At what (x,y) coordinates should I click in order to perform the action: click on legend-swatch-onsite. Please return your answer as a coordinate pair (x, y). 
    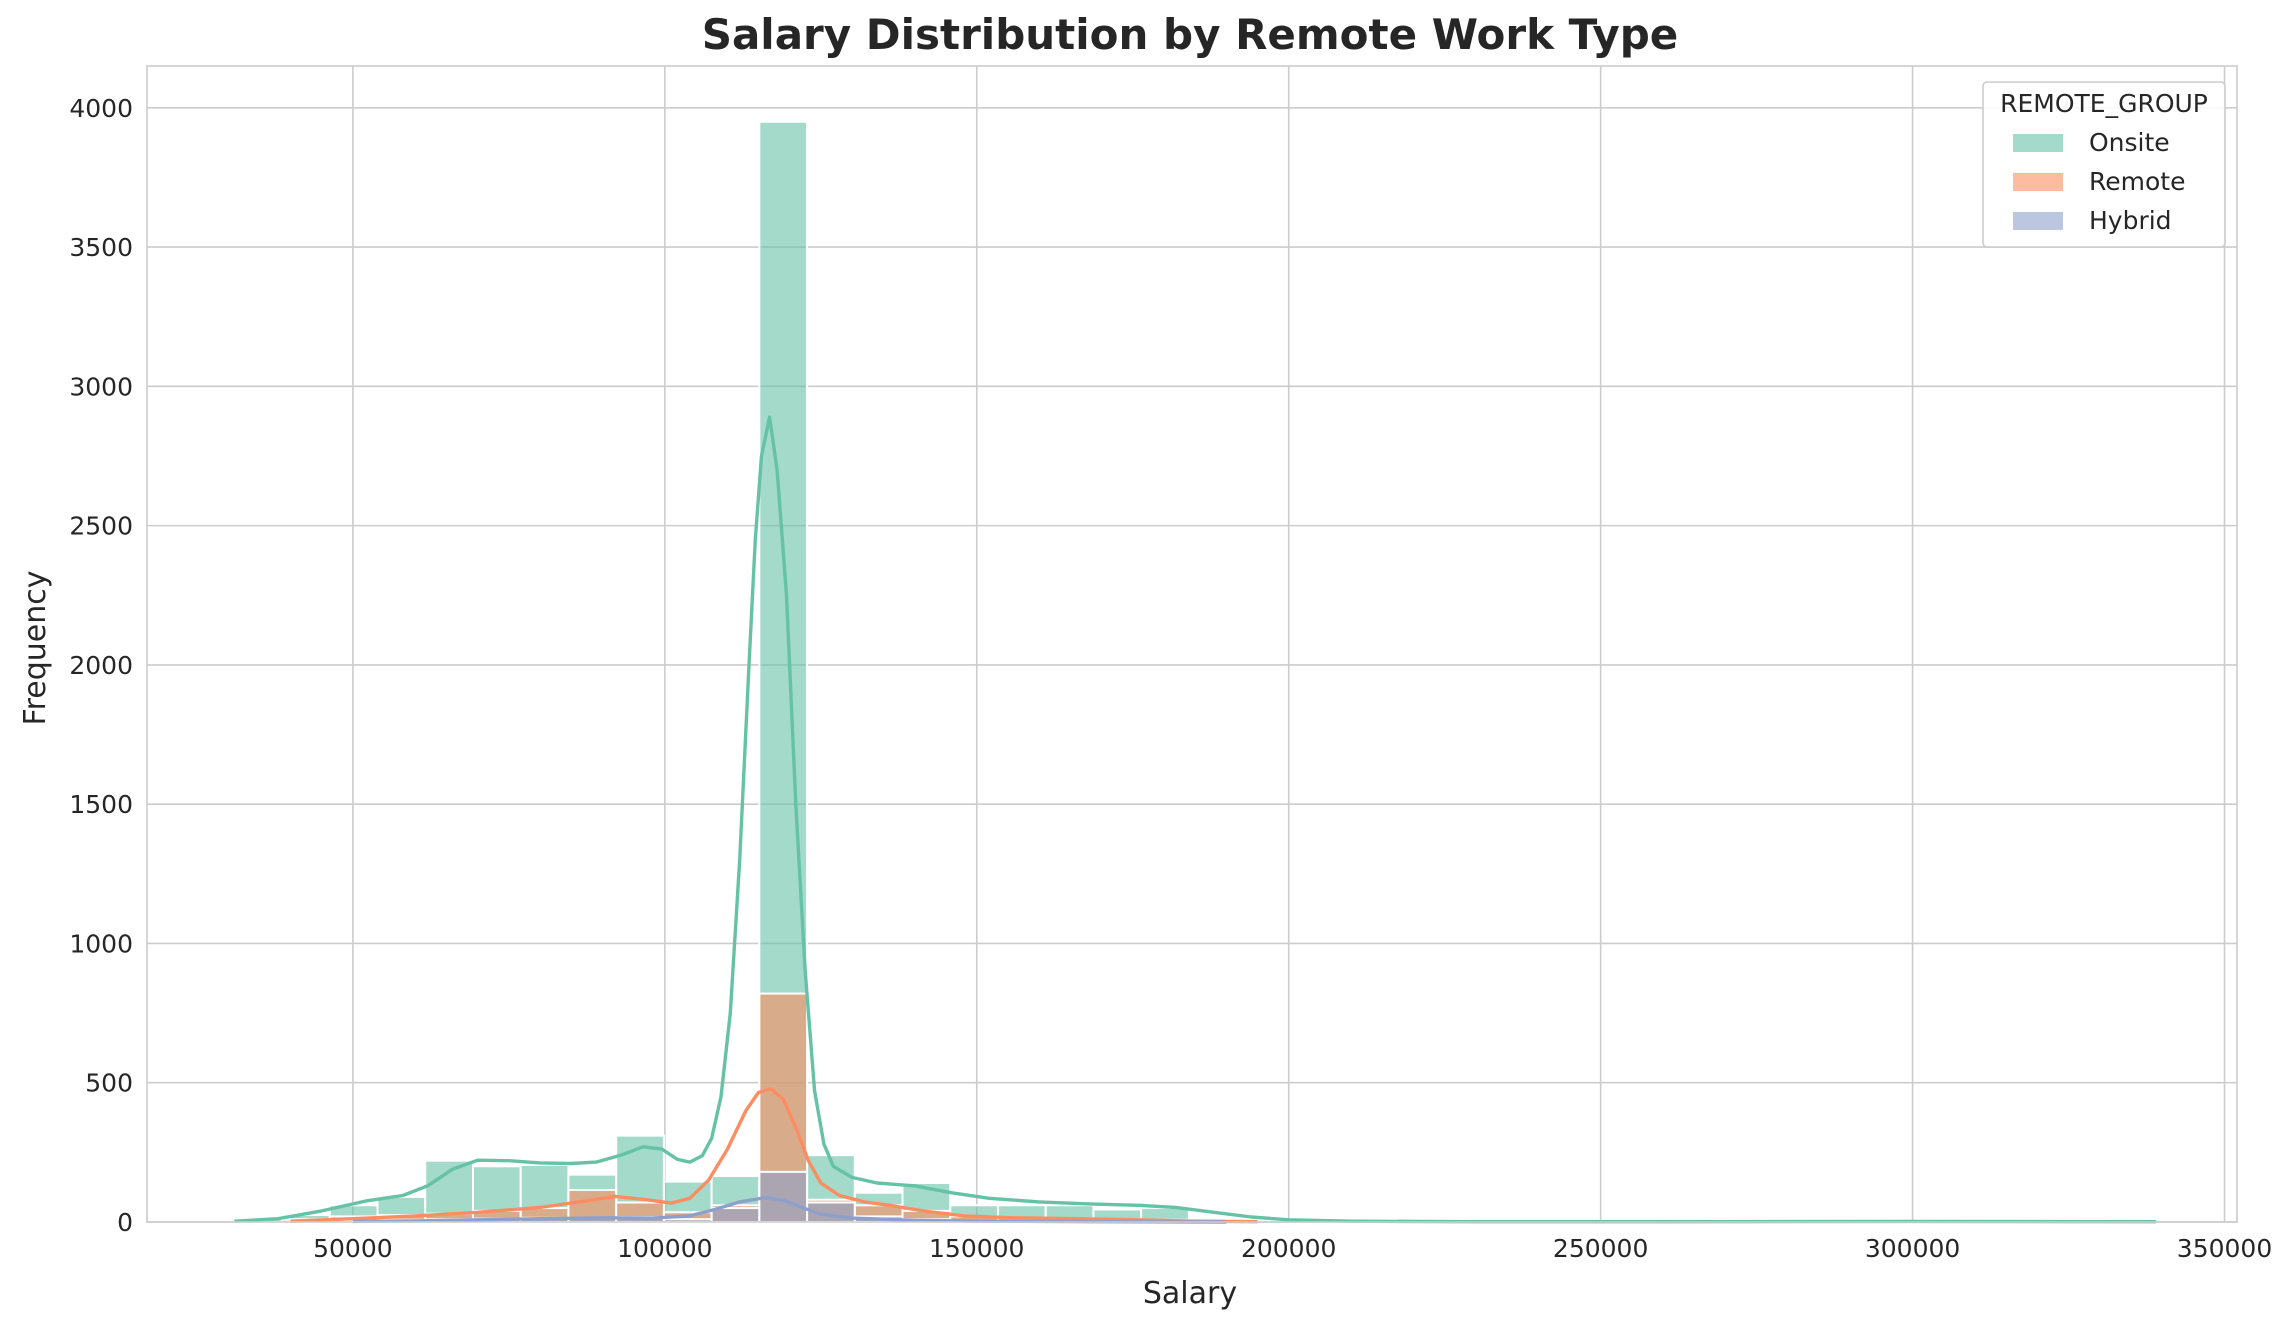
    Looking at the image, I should click on (2038, 143).